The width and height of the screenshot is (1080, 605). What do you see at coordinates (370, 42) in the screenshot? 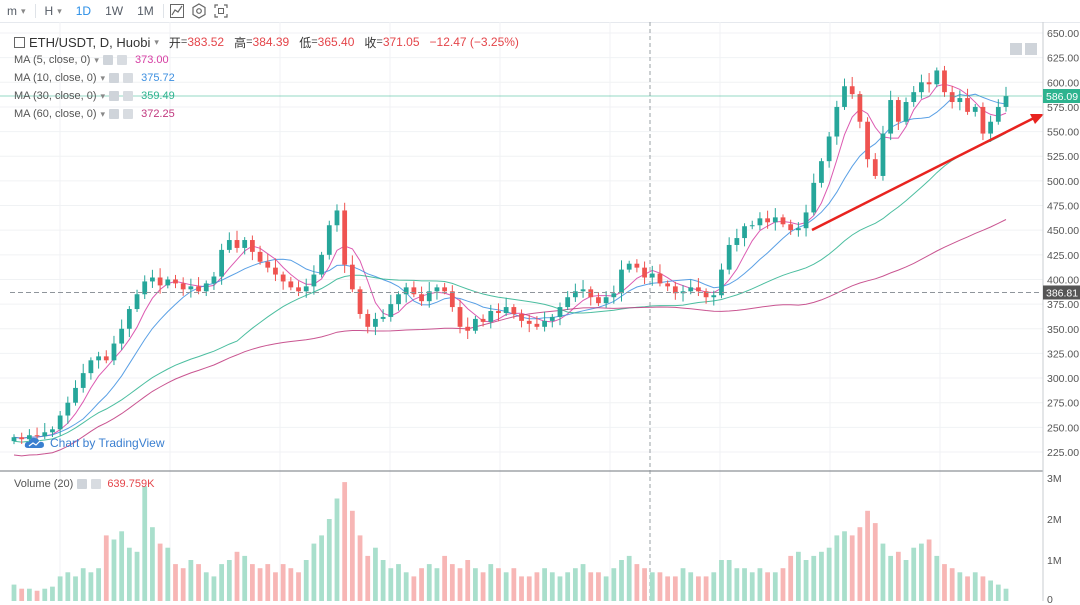
I see `ohlc-close-key: 收` at bounding box center [370, 42].